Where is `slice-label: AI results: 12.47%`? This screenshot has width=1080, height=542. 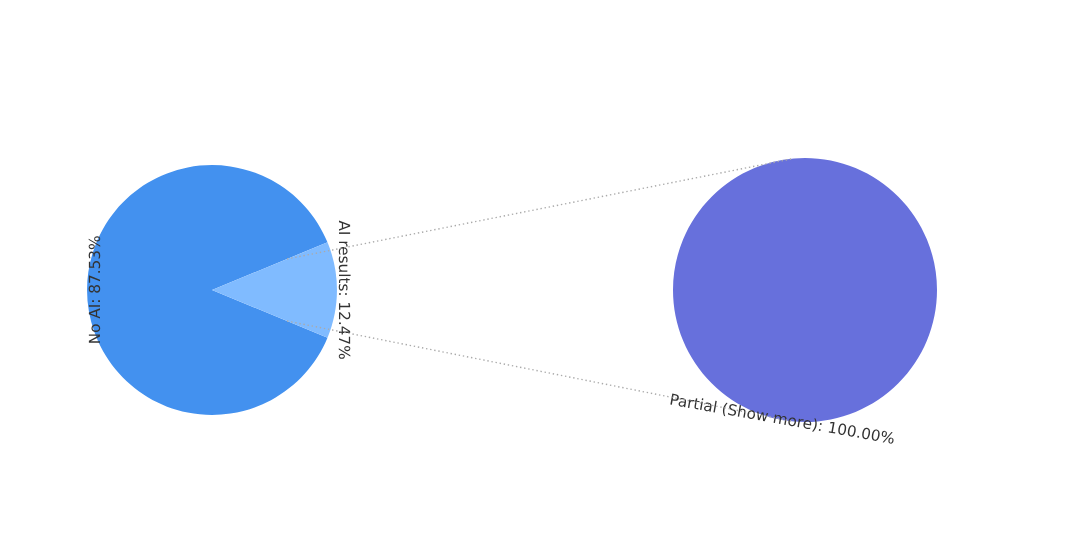
slice-label: AI results: 12.47% is located at coordinates (344, 289).